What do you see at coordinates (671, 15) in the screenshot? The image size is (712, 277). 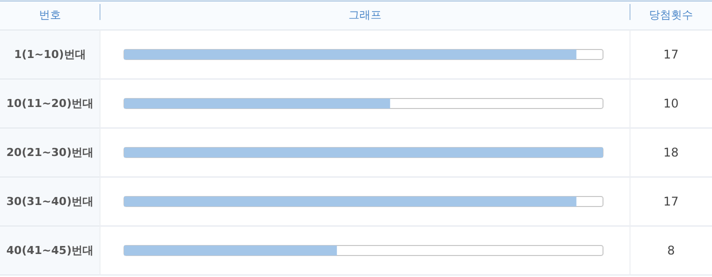 I see `y2-axis-title: 당첨횟수` at bounding box center [671, 15].